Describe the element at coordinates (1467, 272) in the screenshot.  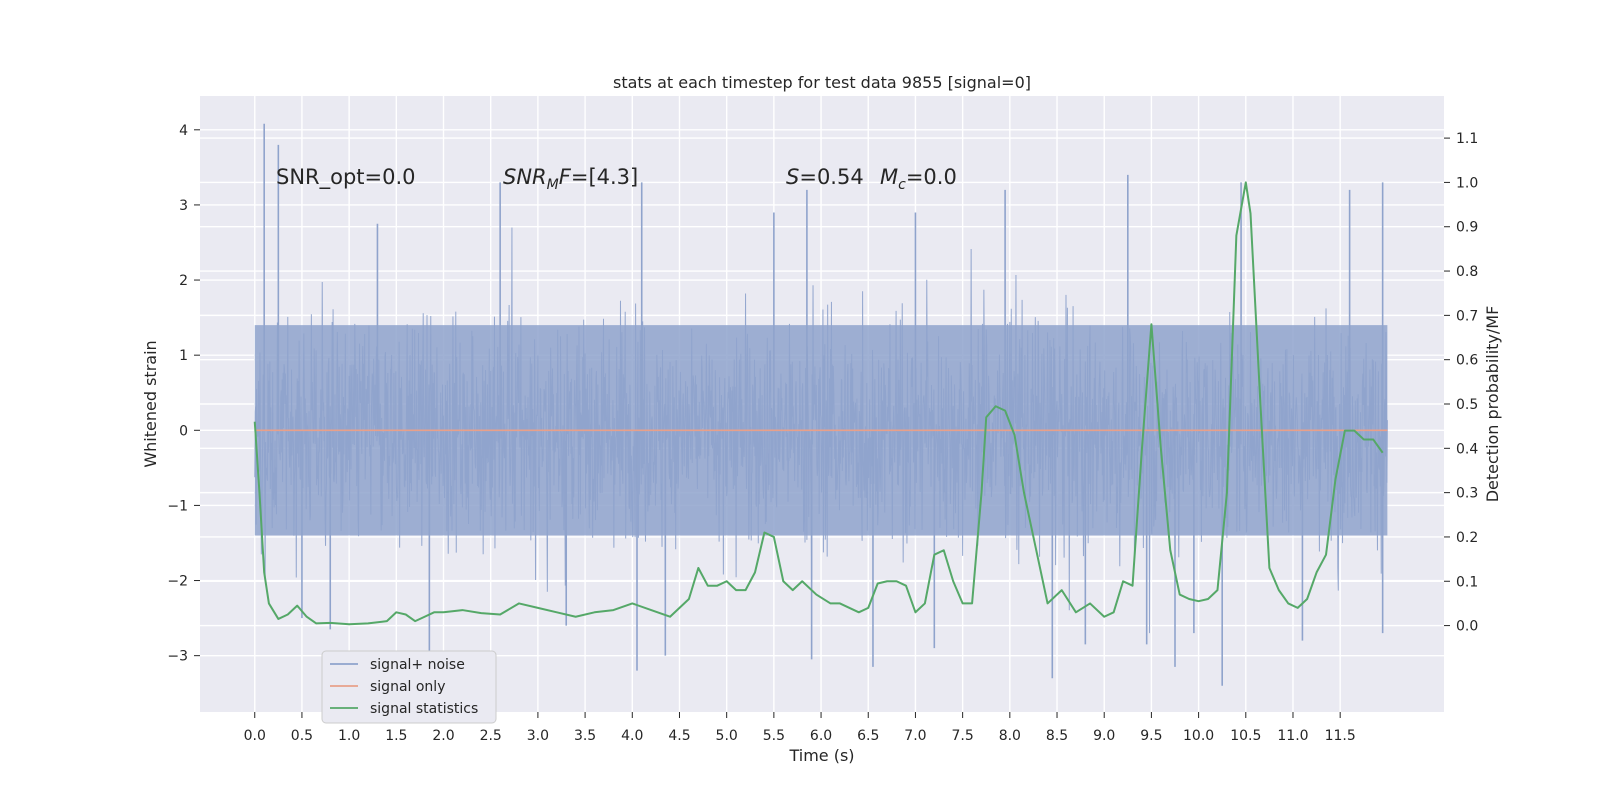
I see `y-right-tick-label-3: 0.8` at that location.